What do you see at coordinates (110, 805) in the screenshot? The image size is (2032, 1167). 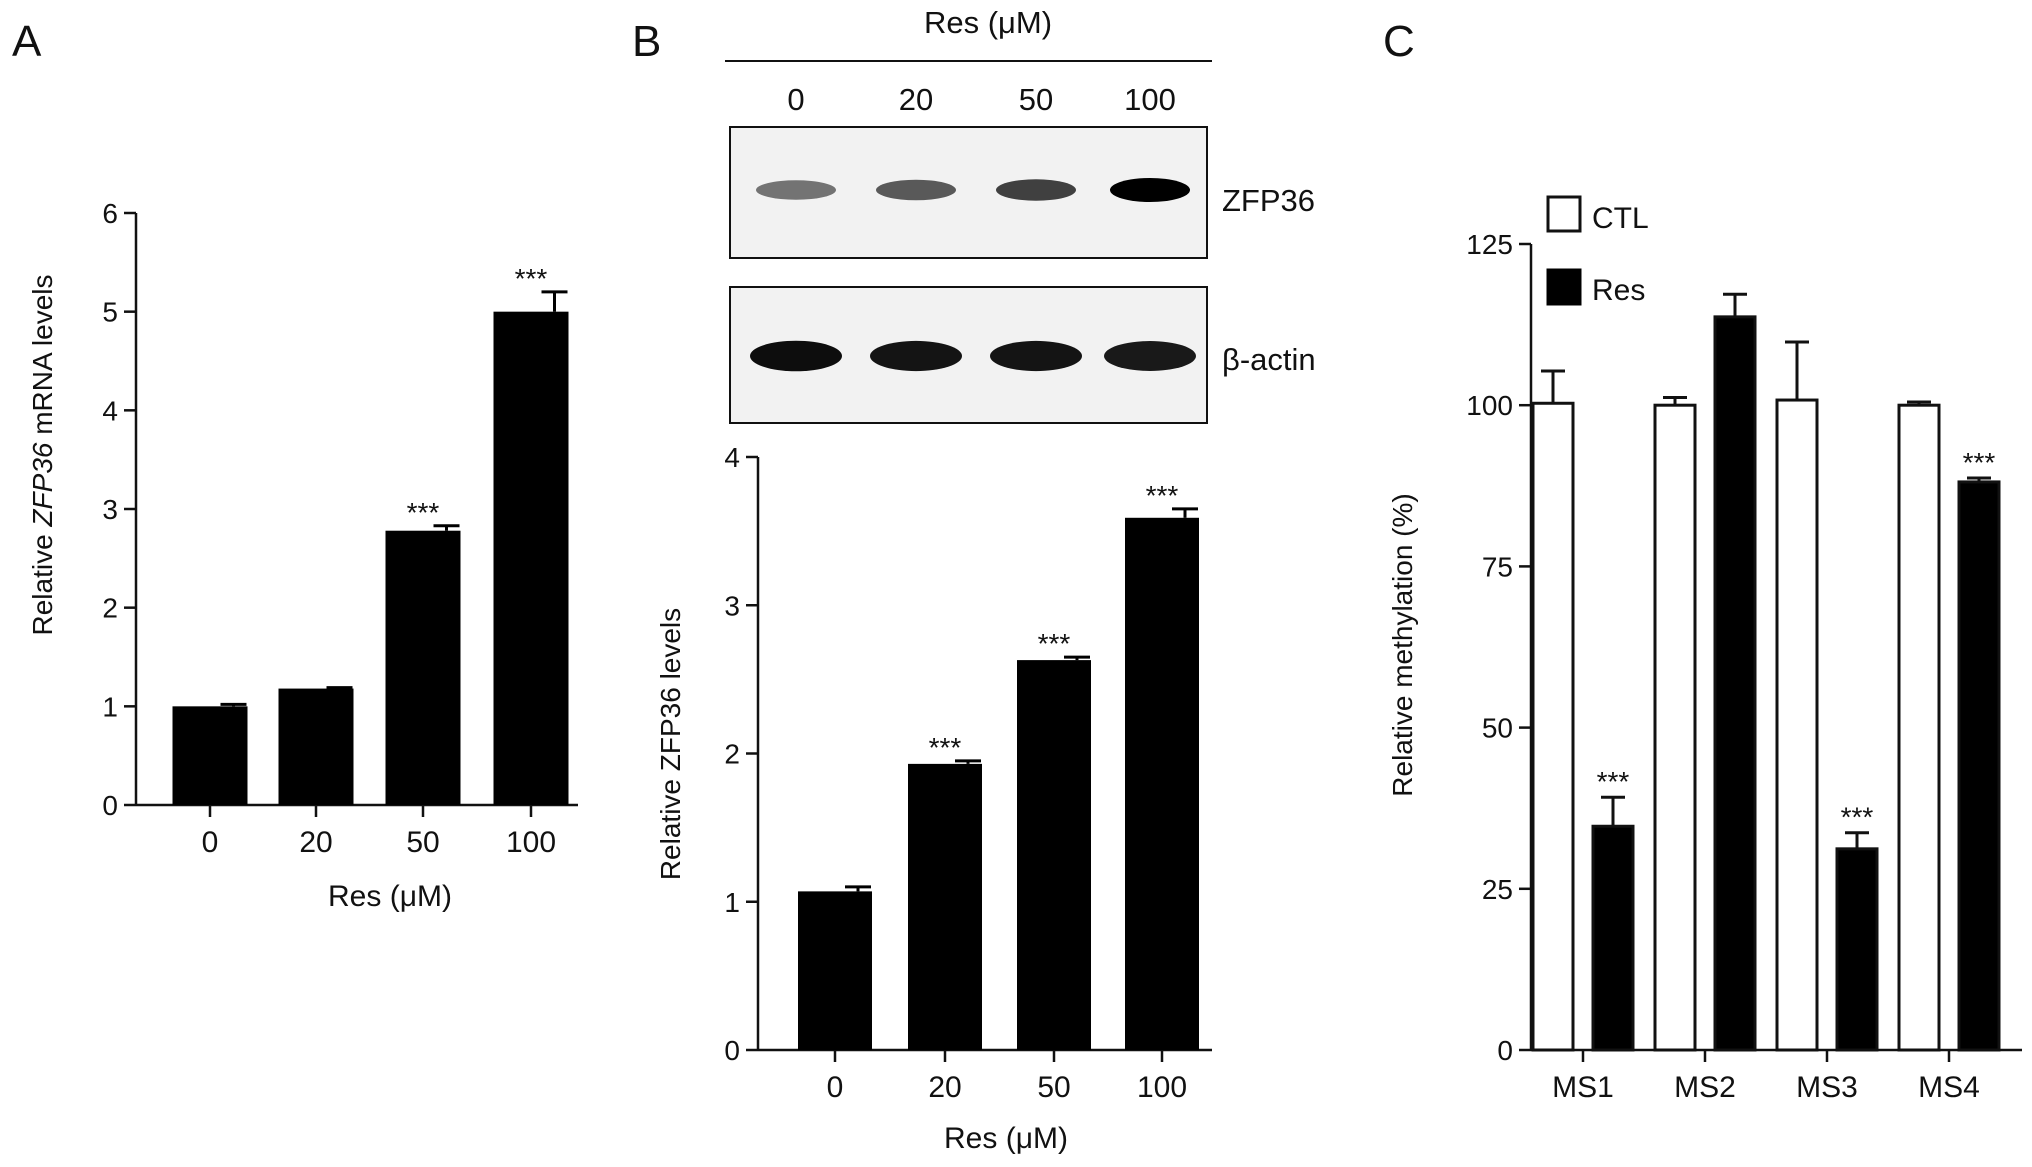 I see `chart-a-y-tick-label: 0` at bounding box center [110, 805].